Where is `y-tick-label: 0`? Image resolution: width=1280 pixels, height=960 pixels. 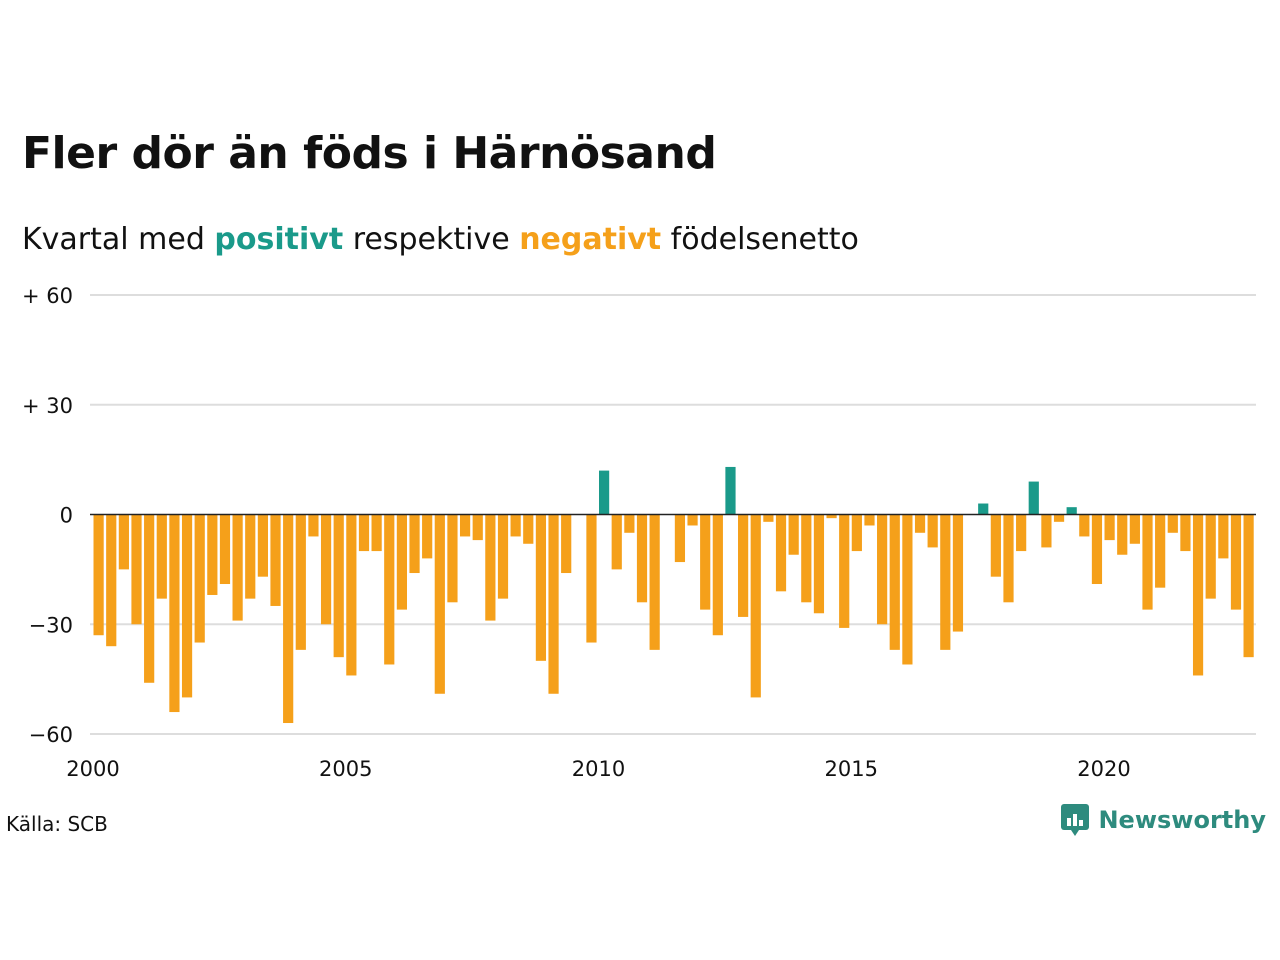
y-tick-label: 0 is located at coordinates (66, 516).